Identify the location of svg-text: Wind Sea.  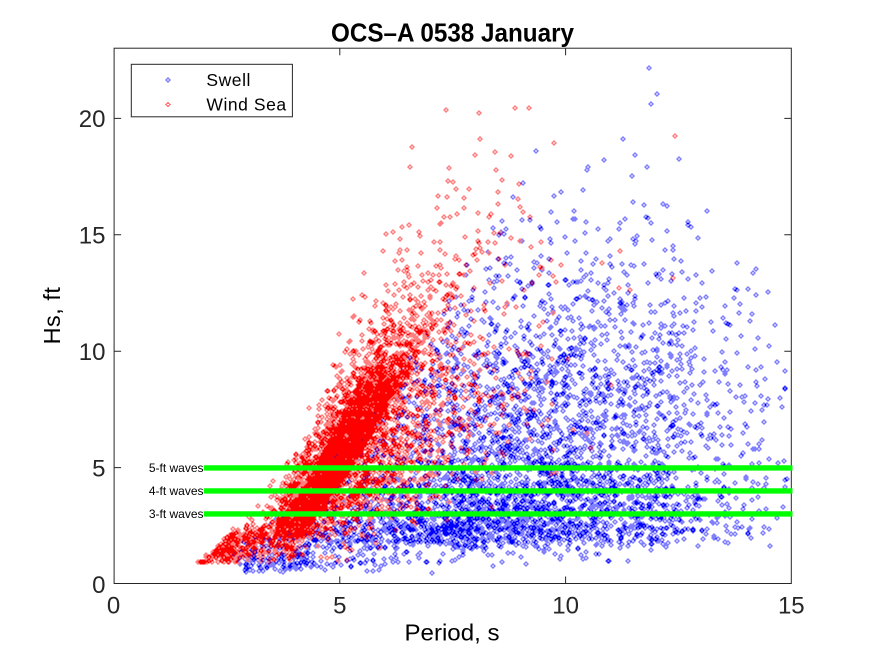
(246, 104).